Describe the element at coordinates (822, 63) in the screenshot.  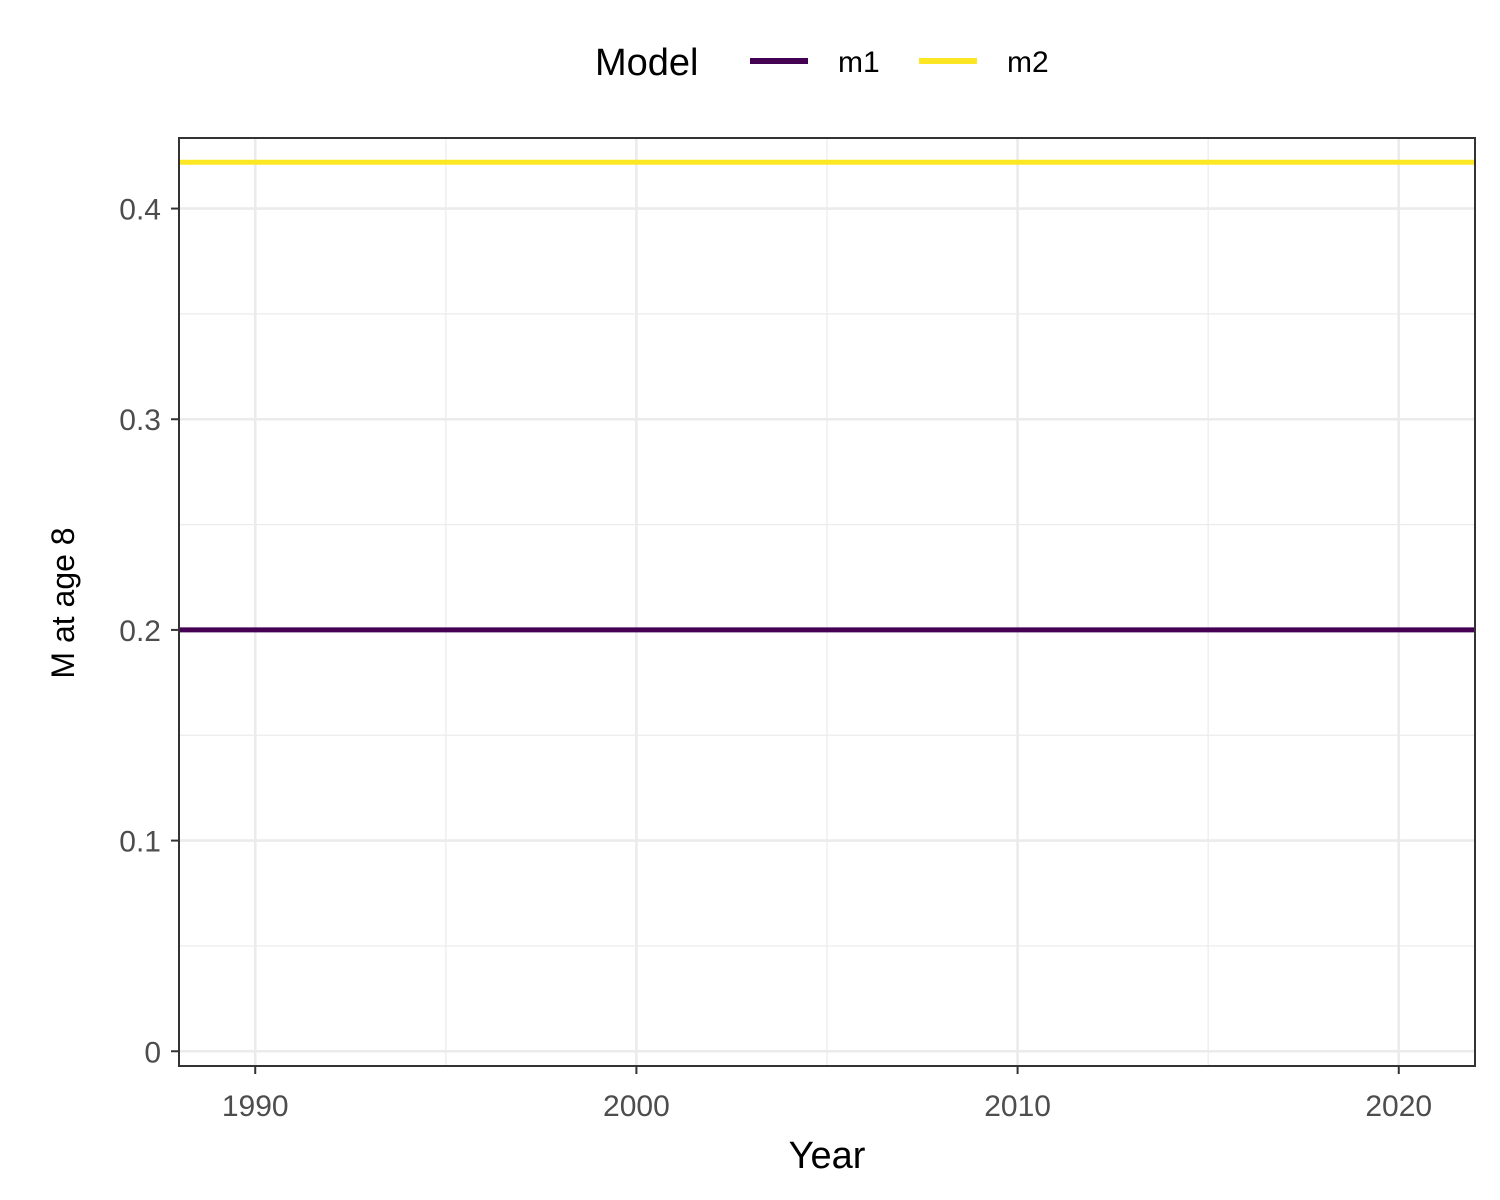
I see `legend: Model m1 m2` at that location.